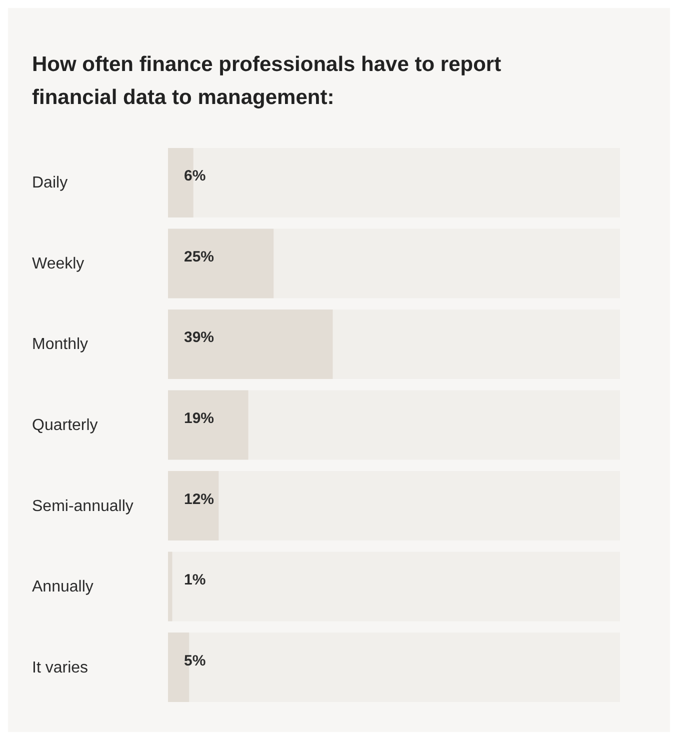  Describe the element at coordinates (195, 176) in the screenshot. I see `data-label: 6%` at that location.